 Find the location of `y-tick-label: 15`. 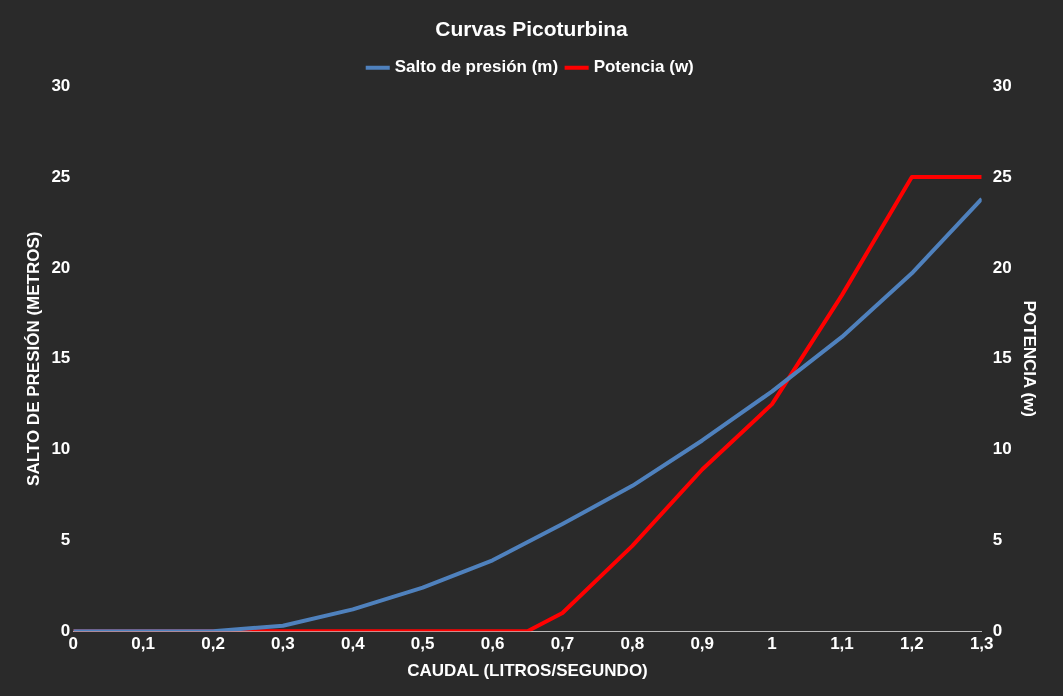

y-tick-label: 15 is located at coordinates (61, 358).